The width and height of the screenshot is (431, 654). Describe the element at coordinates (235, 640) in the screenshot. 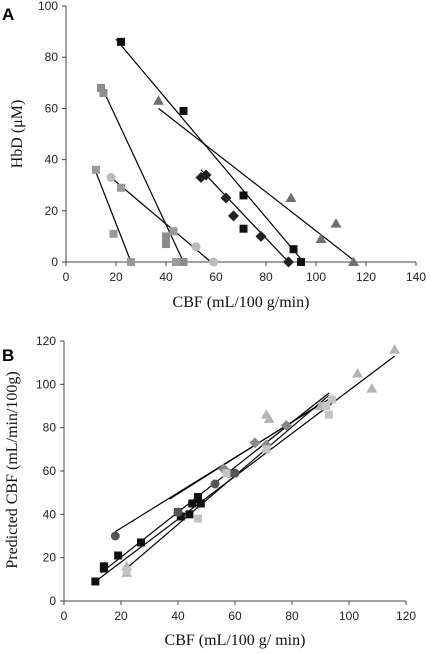

I see `panel-b-x-axis-label: CBF (mL/100 g/ min)` at that location.